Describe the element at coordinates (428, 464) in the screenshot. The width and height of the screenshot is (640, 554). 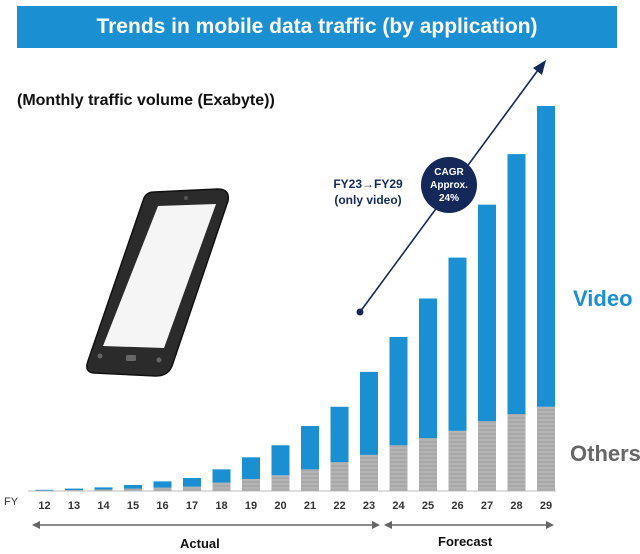
I see `bar-others-fy25` at that location.